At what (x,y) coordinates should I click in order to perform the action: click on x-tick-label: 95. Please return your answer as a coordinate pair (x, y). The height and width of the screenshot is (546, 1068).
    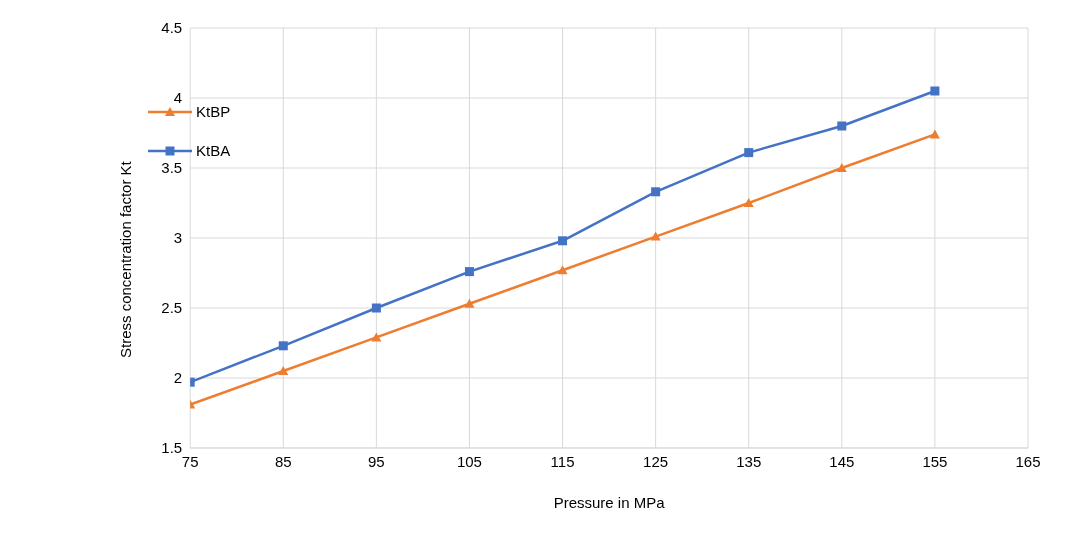
    Looking at the image, I should click on (376, 461).